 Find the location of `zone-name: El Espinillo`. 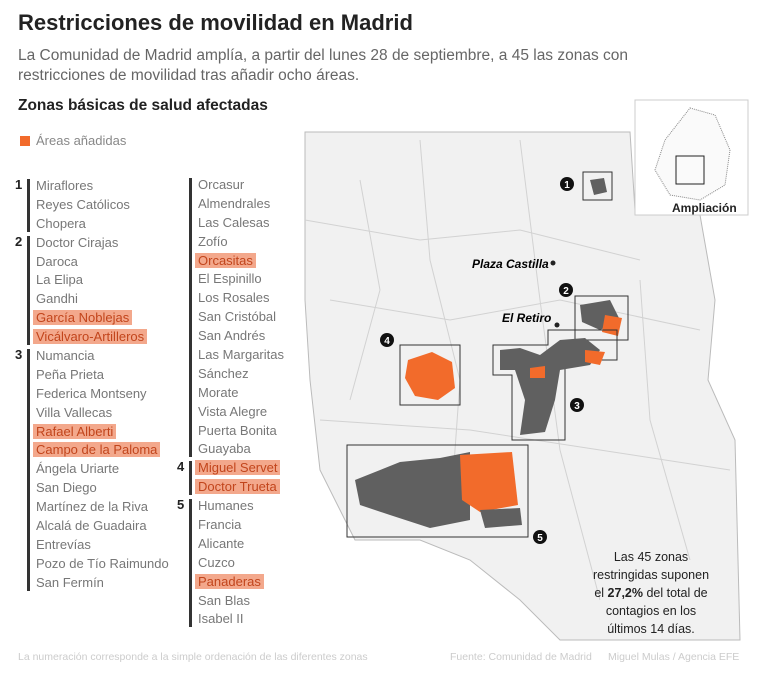

zone-name: El Espinillo is located at coordinates (230, 279).